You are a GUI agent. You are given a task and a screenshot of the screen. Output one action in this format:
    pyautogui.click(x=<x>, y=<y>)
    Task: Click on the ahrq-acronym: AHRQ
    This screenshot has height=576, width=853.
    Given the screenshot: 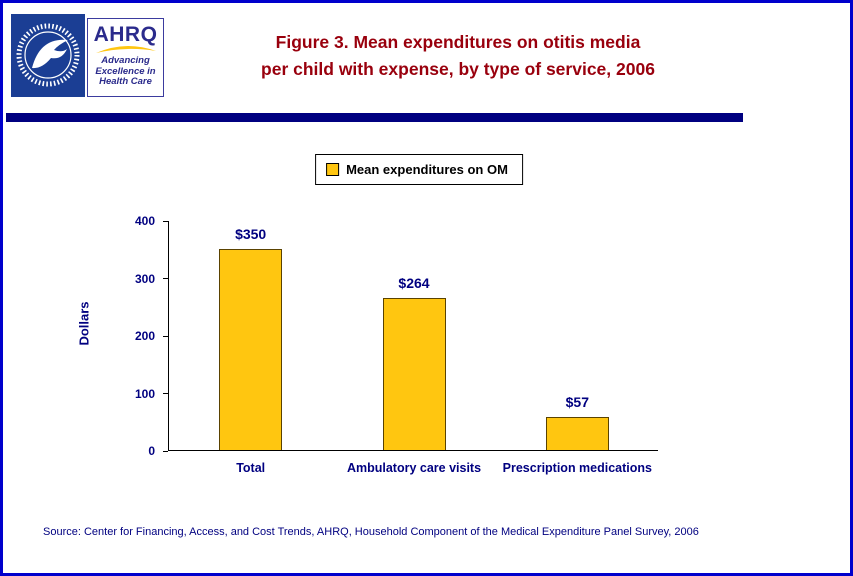 What is the action you would take?
    pyautogui.click(x=125, y=34)
    